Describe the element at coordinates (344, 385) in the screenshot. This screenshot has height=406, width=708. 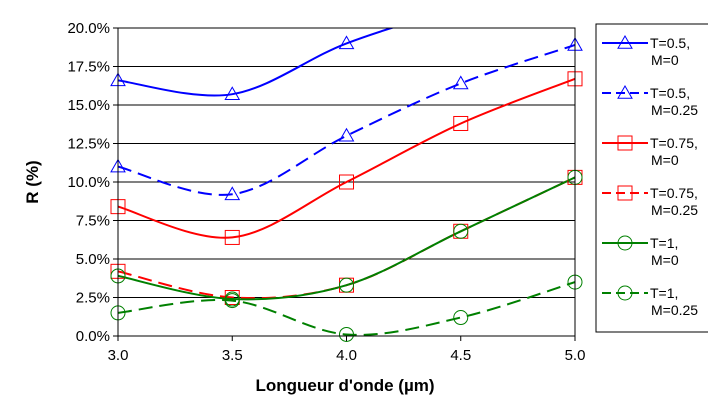
I see `x-axis-title: Longueur d'onde (µm)` at that location.